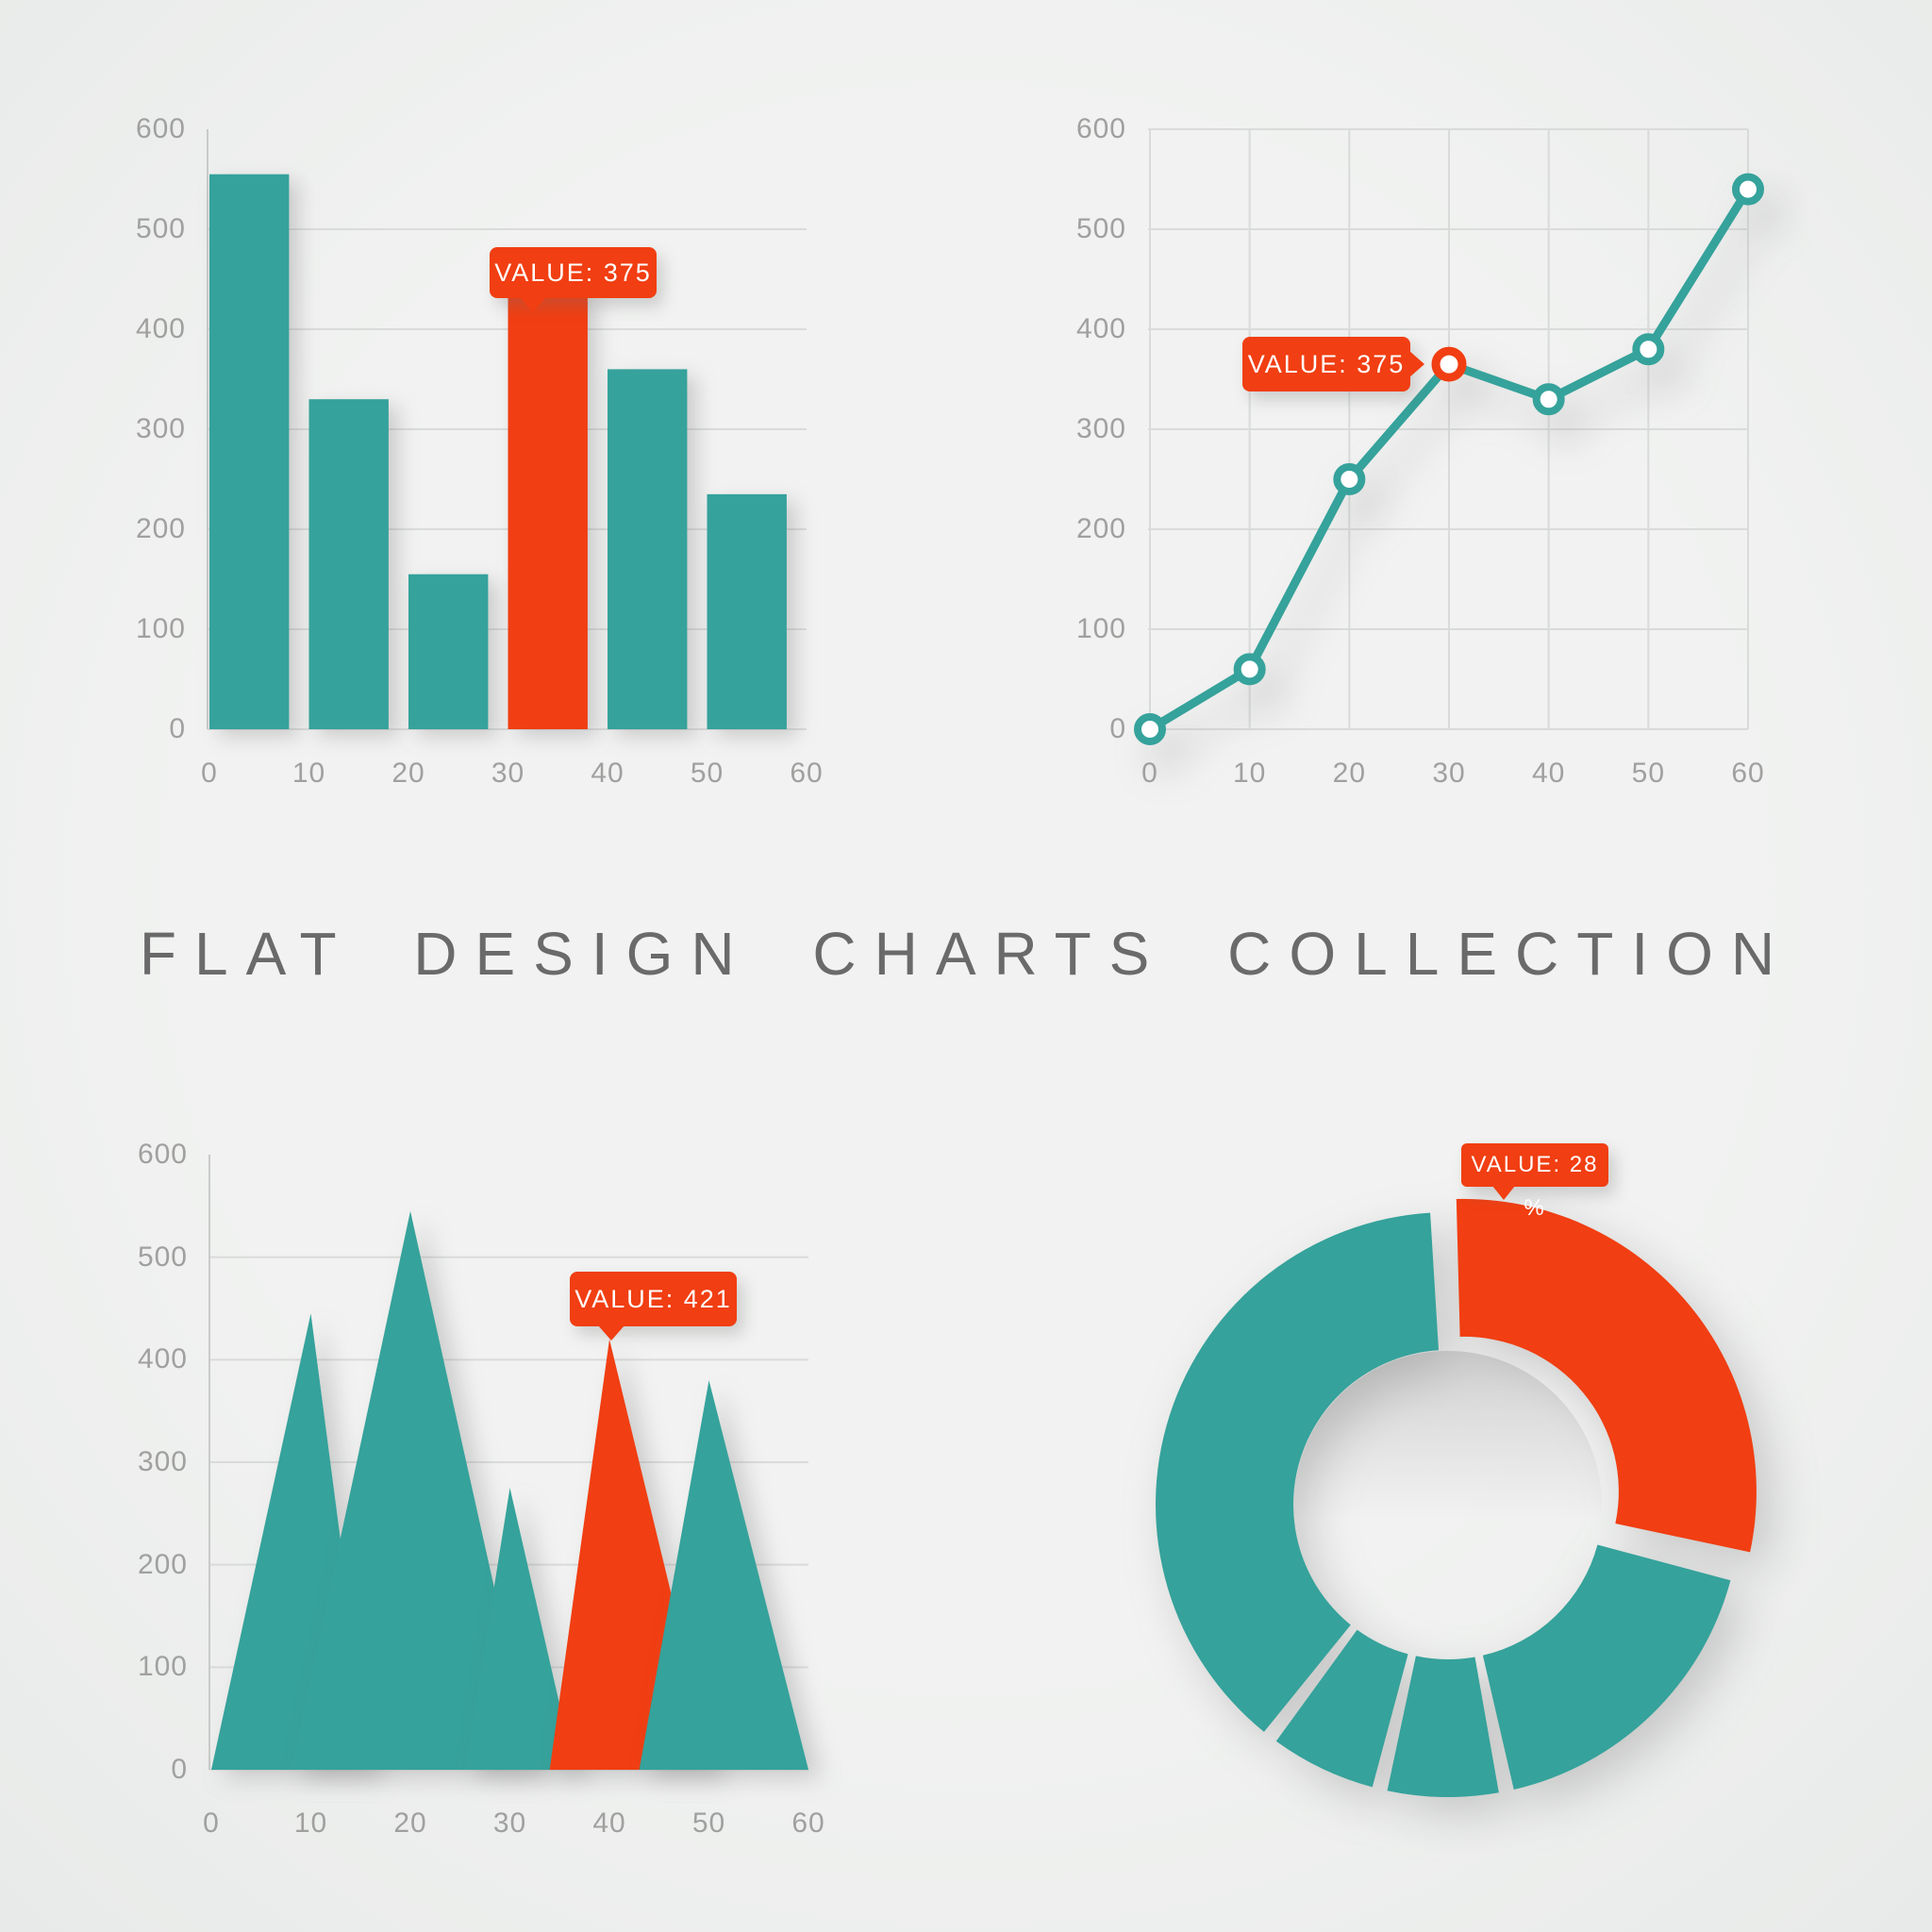 This screenshot has width=1932, height=1932. What do you see at coordinates (1448, 1505) in the screenshot?
I see `donut-hole` at bounding box center [1448, 1505].